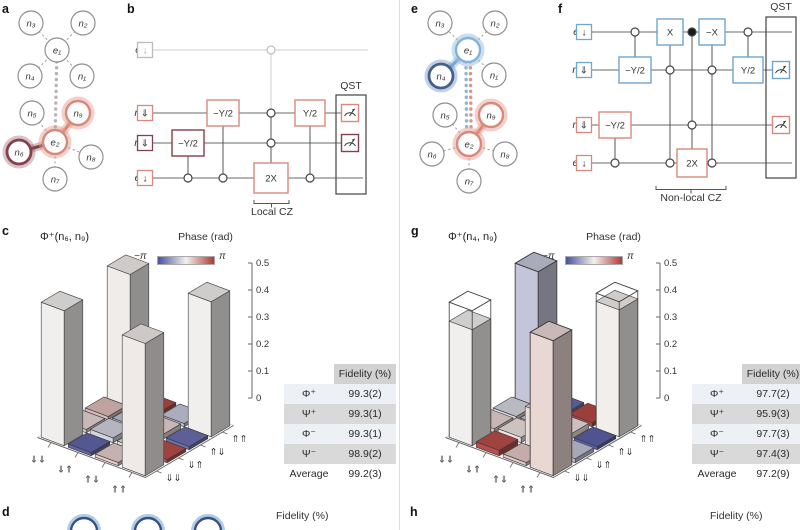 The width and height of the screenshot is (800, 530). Describe the element at coordinates (582, 478) in the screenshot. I see `depth-axis-basis-label: ⇓⇓` at that location.